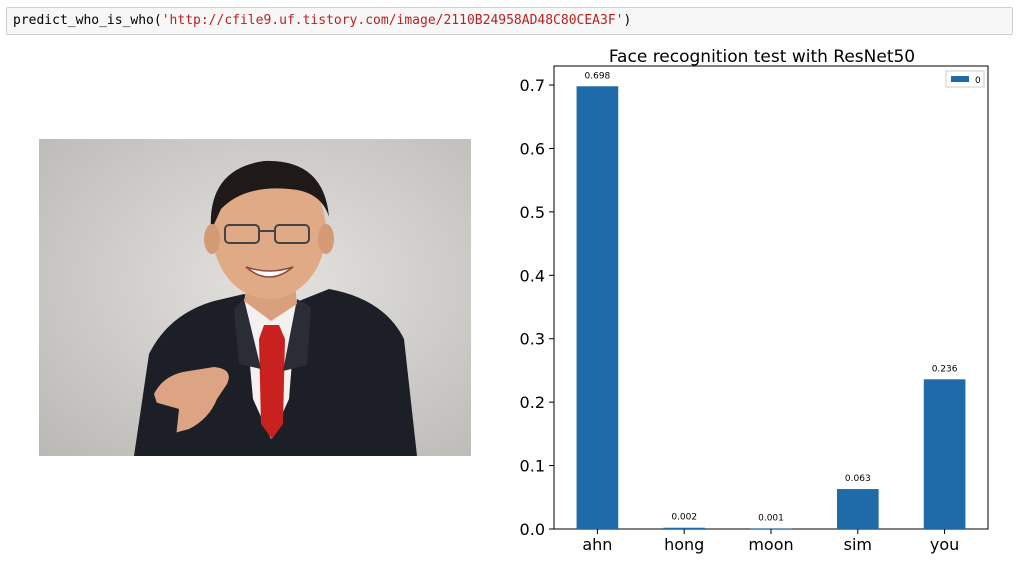 Image resolution: width=1019 pixels, height=563 pixels. What do you see at coordinates (857, 509) in the screenshot?
I see `bar-sim` at bounding box center [857, 509].